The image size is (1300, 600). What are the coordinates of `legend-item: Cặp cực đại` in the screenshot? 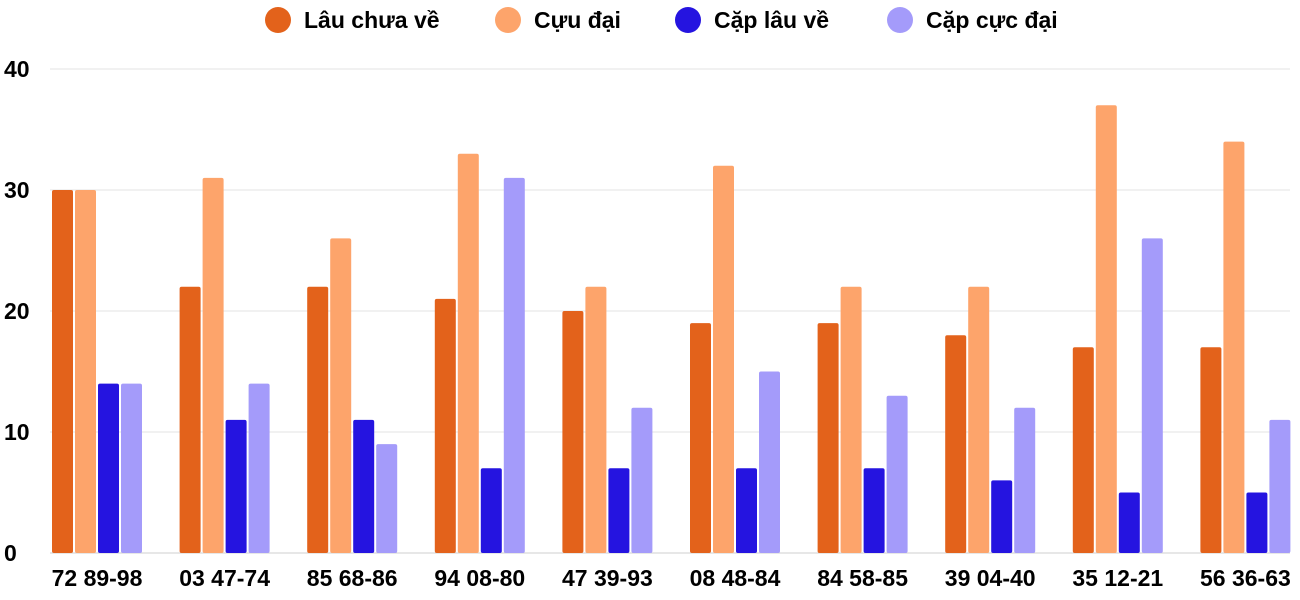 It's located at (972, 20).